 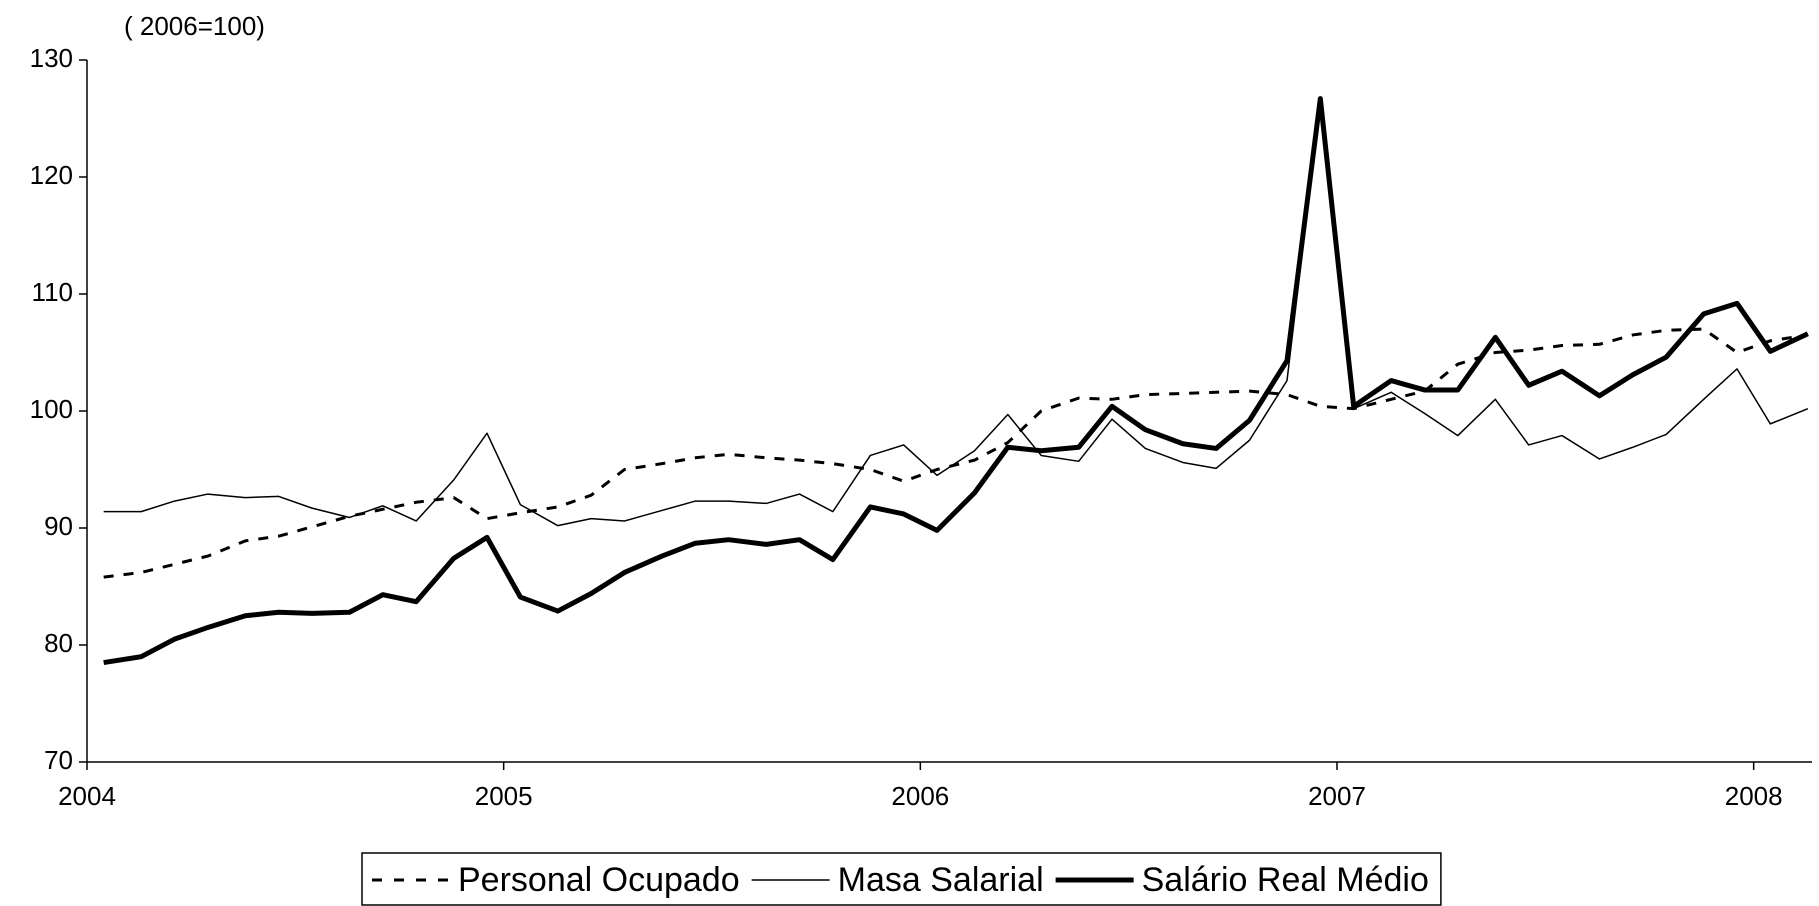 What do you see at coordinates (58, 526) in the screenshot?
I see `y-tick-label: 90` at bounding box center [58, 526].